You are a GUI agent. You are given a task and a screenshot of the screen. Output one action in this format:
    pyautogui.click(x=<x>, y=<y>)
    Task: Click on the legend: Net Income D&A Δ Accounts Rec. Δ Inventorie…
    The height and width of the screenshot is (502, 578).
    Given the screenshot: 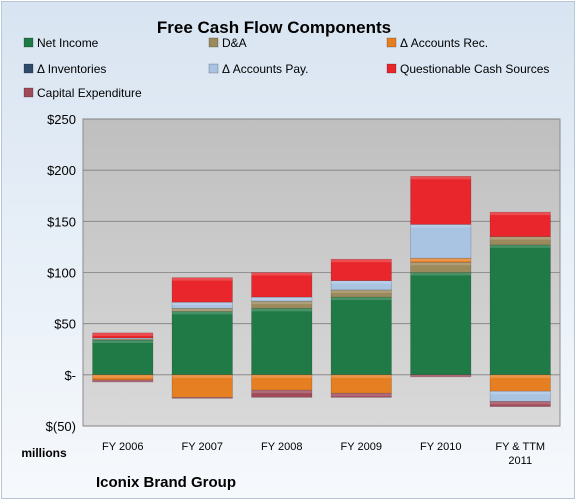 What is the action you would take?
    pyautogui.click(x=286, y=68)
    